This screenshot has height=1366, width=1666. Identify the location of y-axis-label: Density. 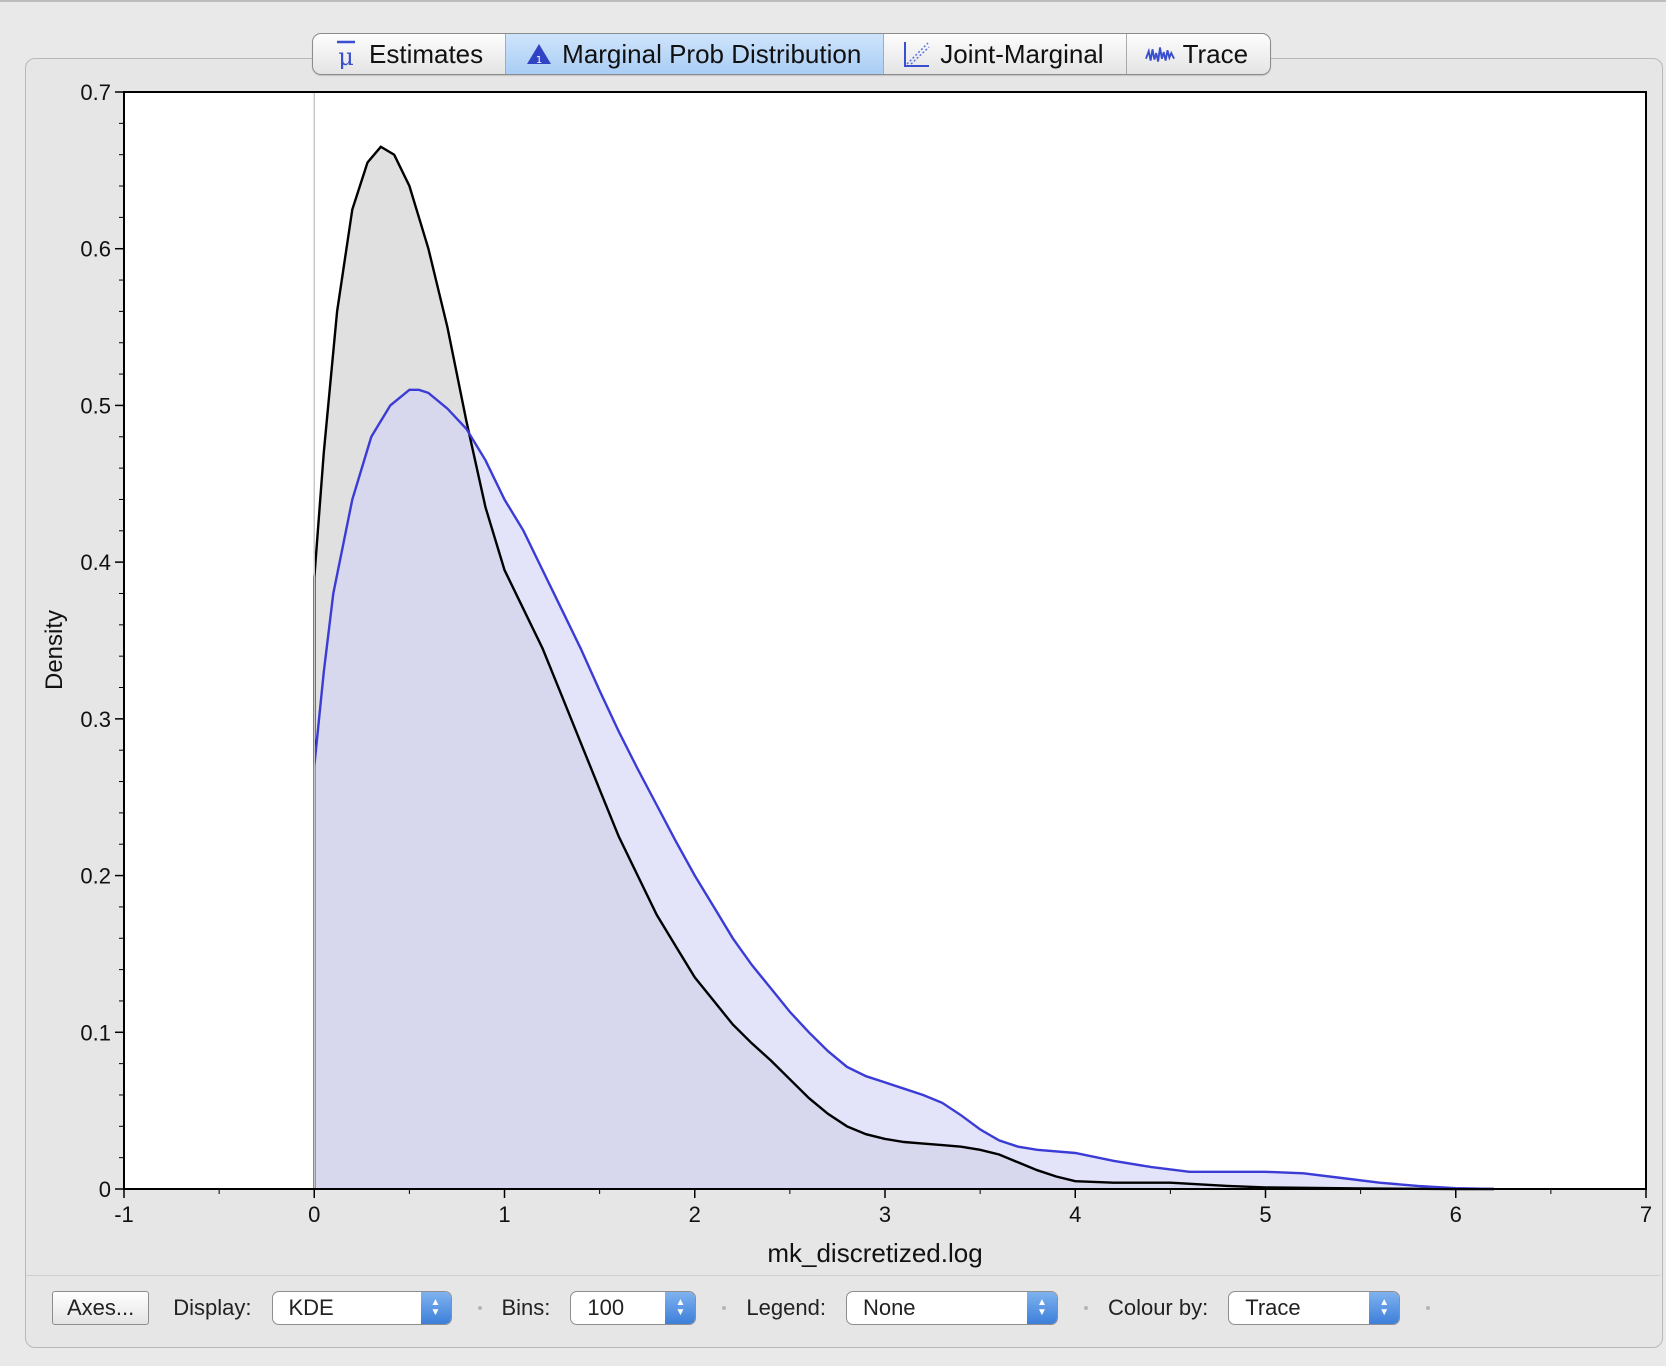
(54, 650).